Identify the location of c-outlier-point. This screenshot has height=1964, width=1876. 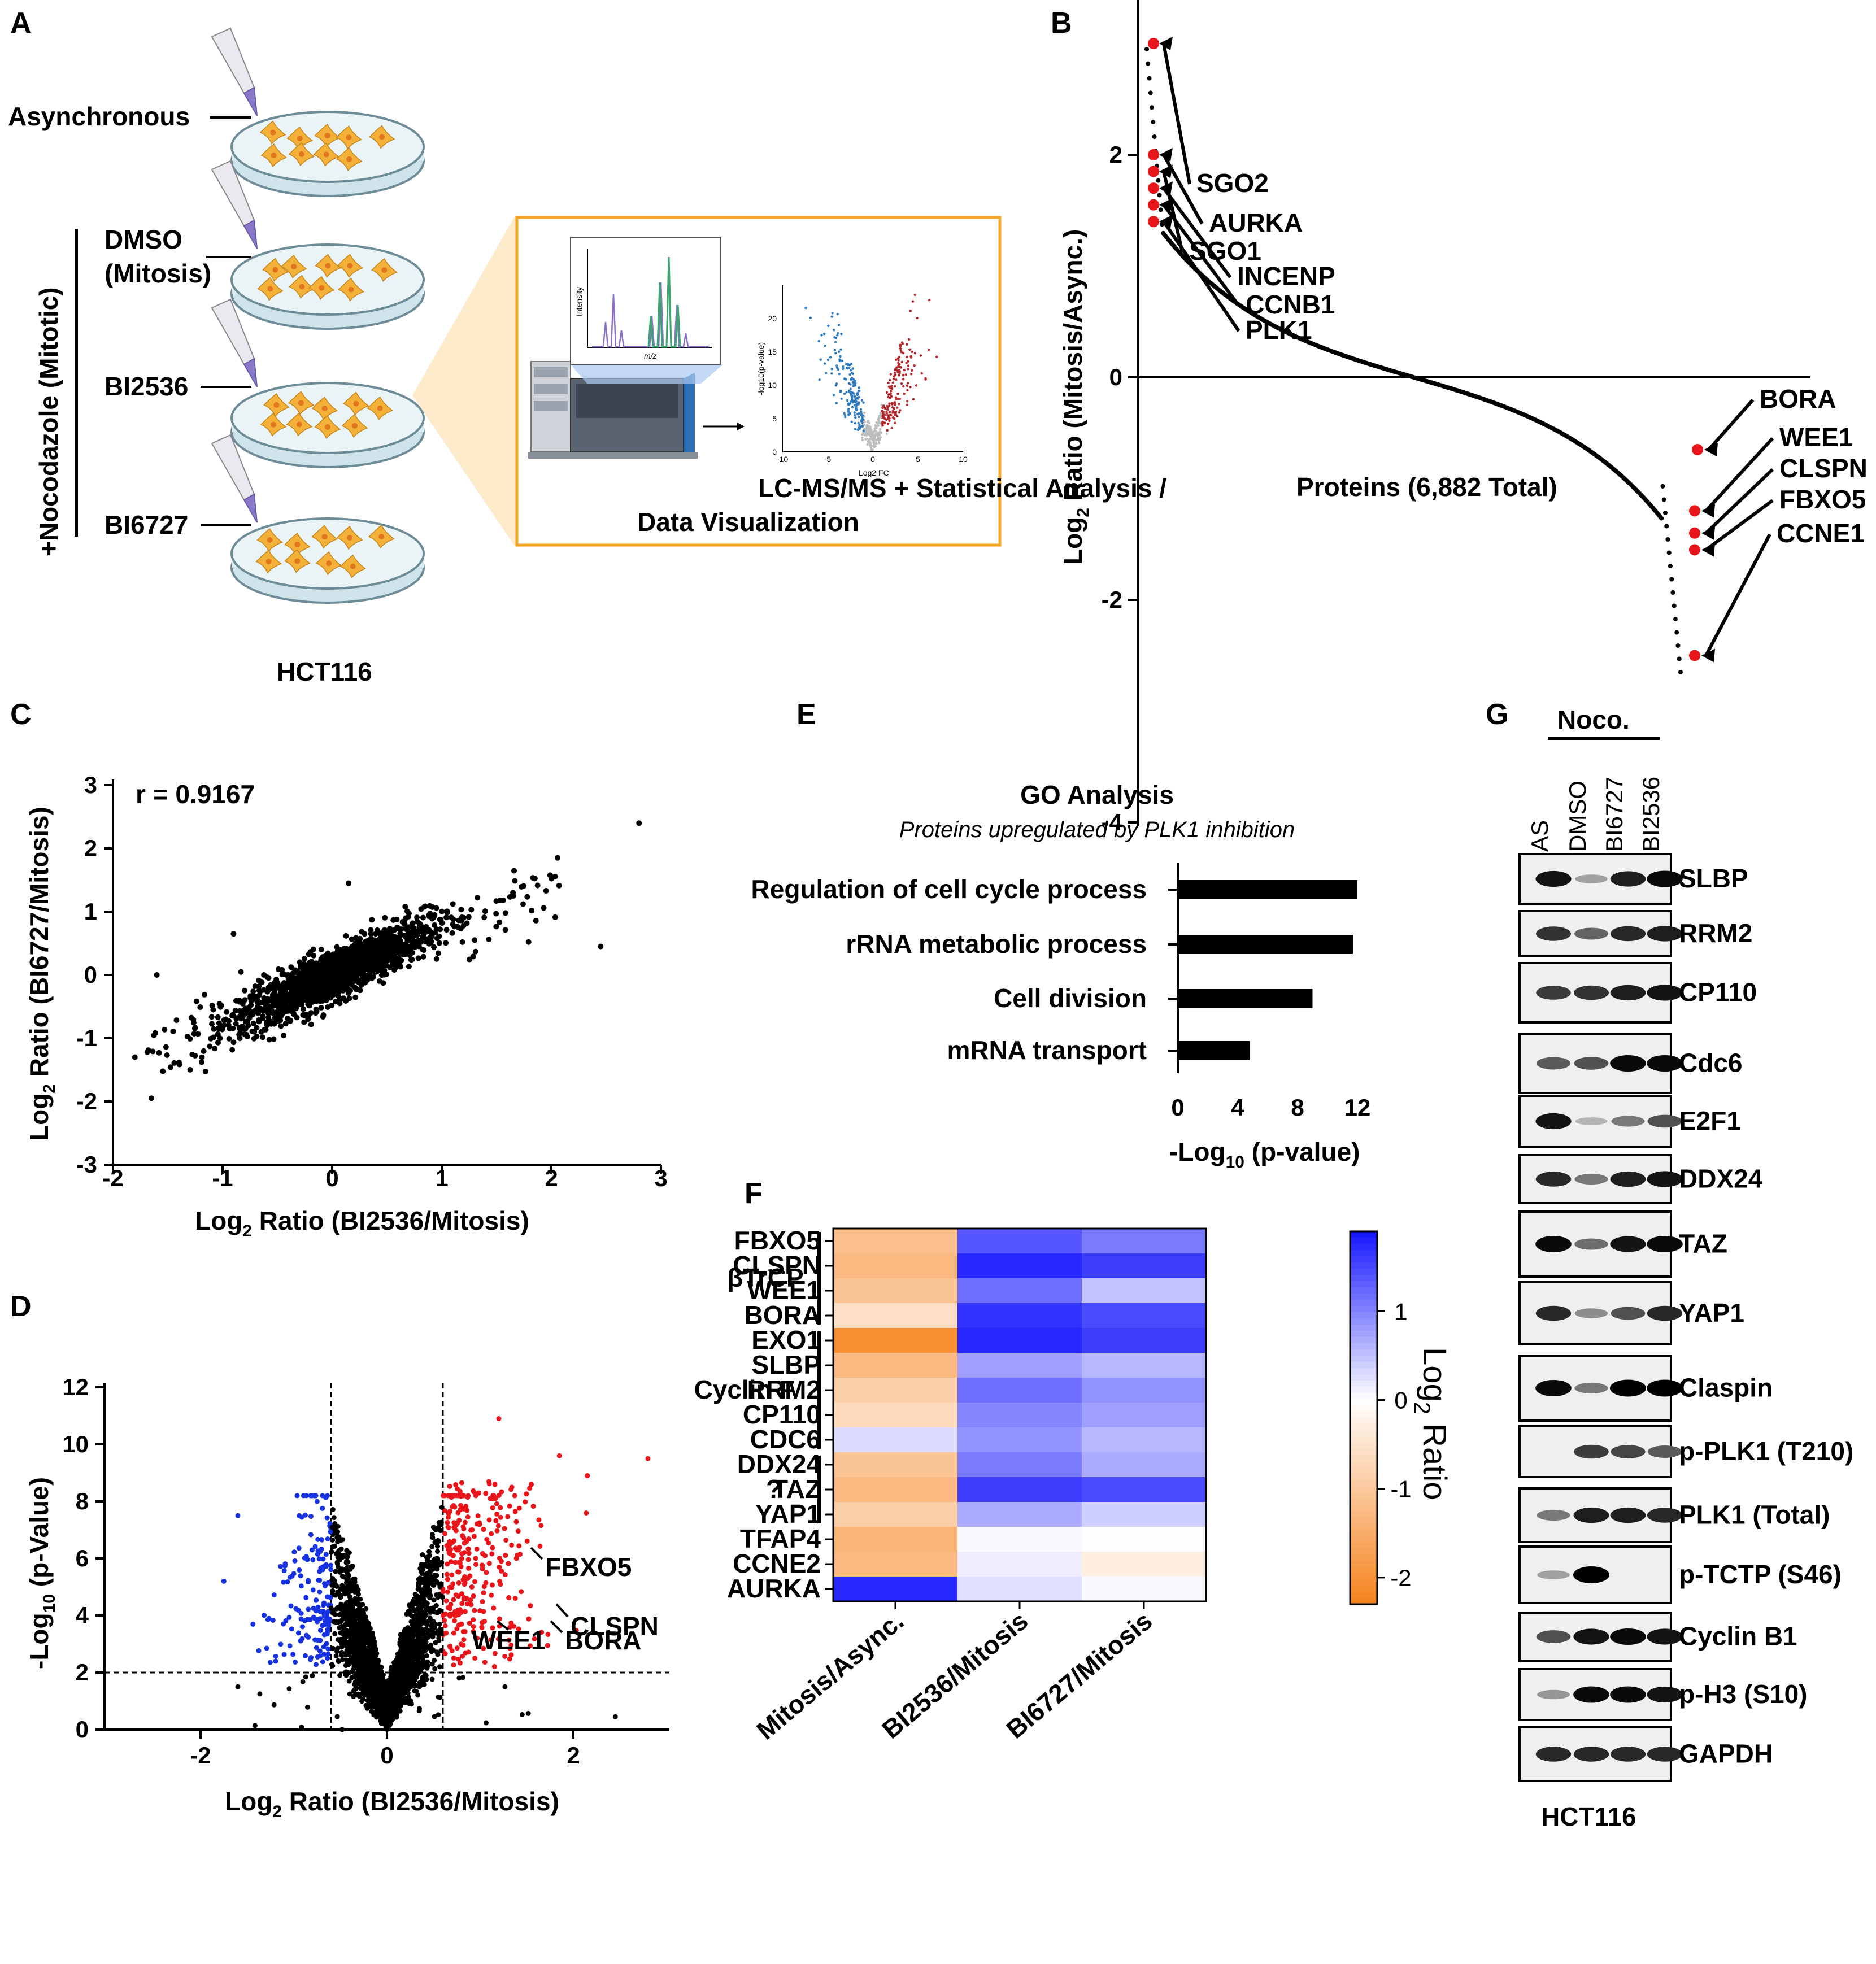
(135, 1057).